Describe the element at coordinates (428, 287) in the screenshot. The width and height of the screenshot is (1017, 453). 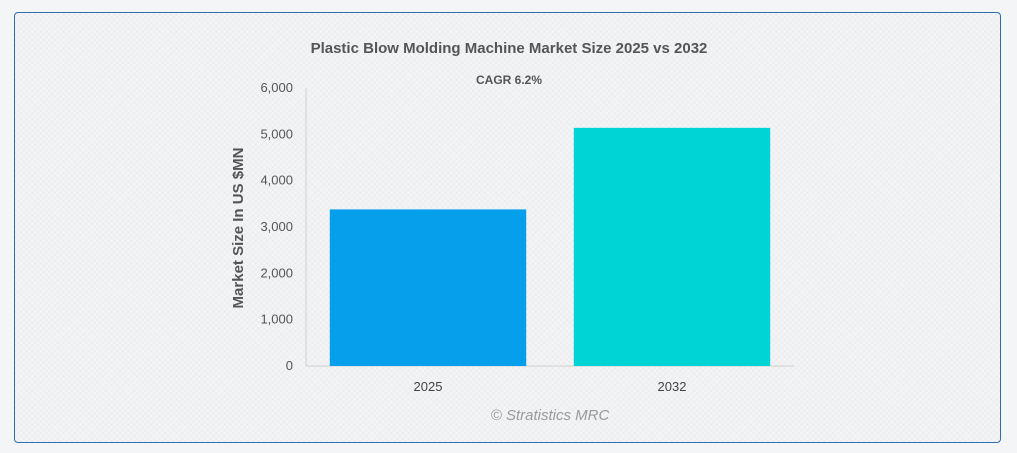
I see `bar-2025` at that location.